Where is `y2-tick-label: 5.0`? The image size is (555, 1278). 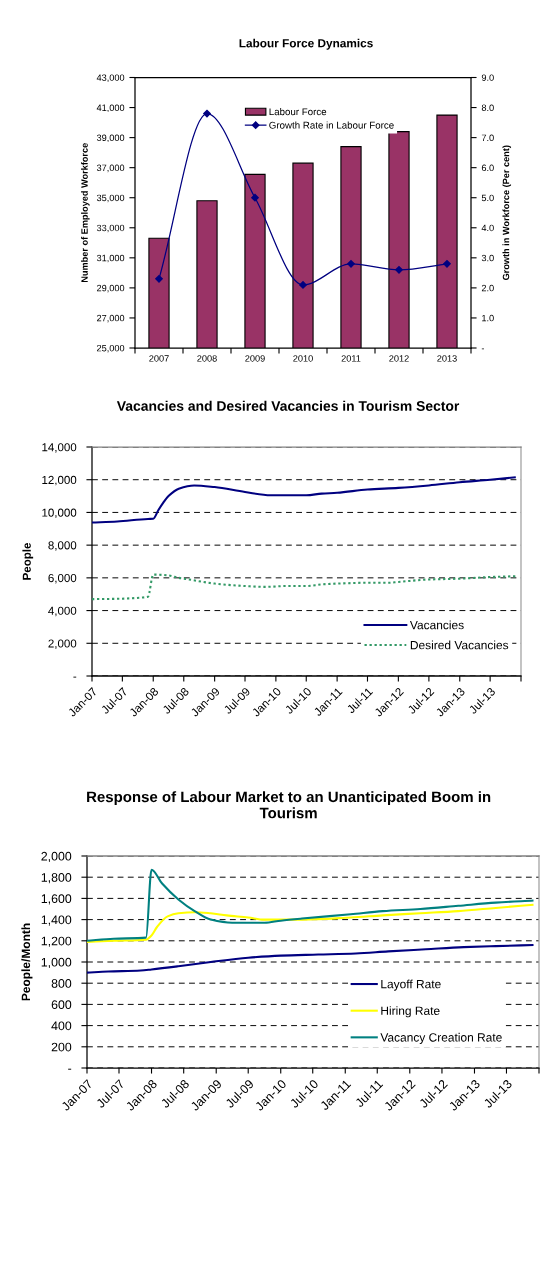 y2-tick-label: 5.0 is located at coordinates (487, 198).